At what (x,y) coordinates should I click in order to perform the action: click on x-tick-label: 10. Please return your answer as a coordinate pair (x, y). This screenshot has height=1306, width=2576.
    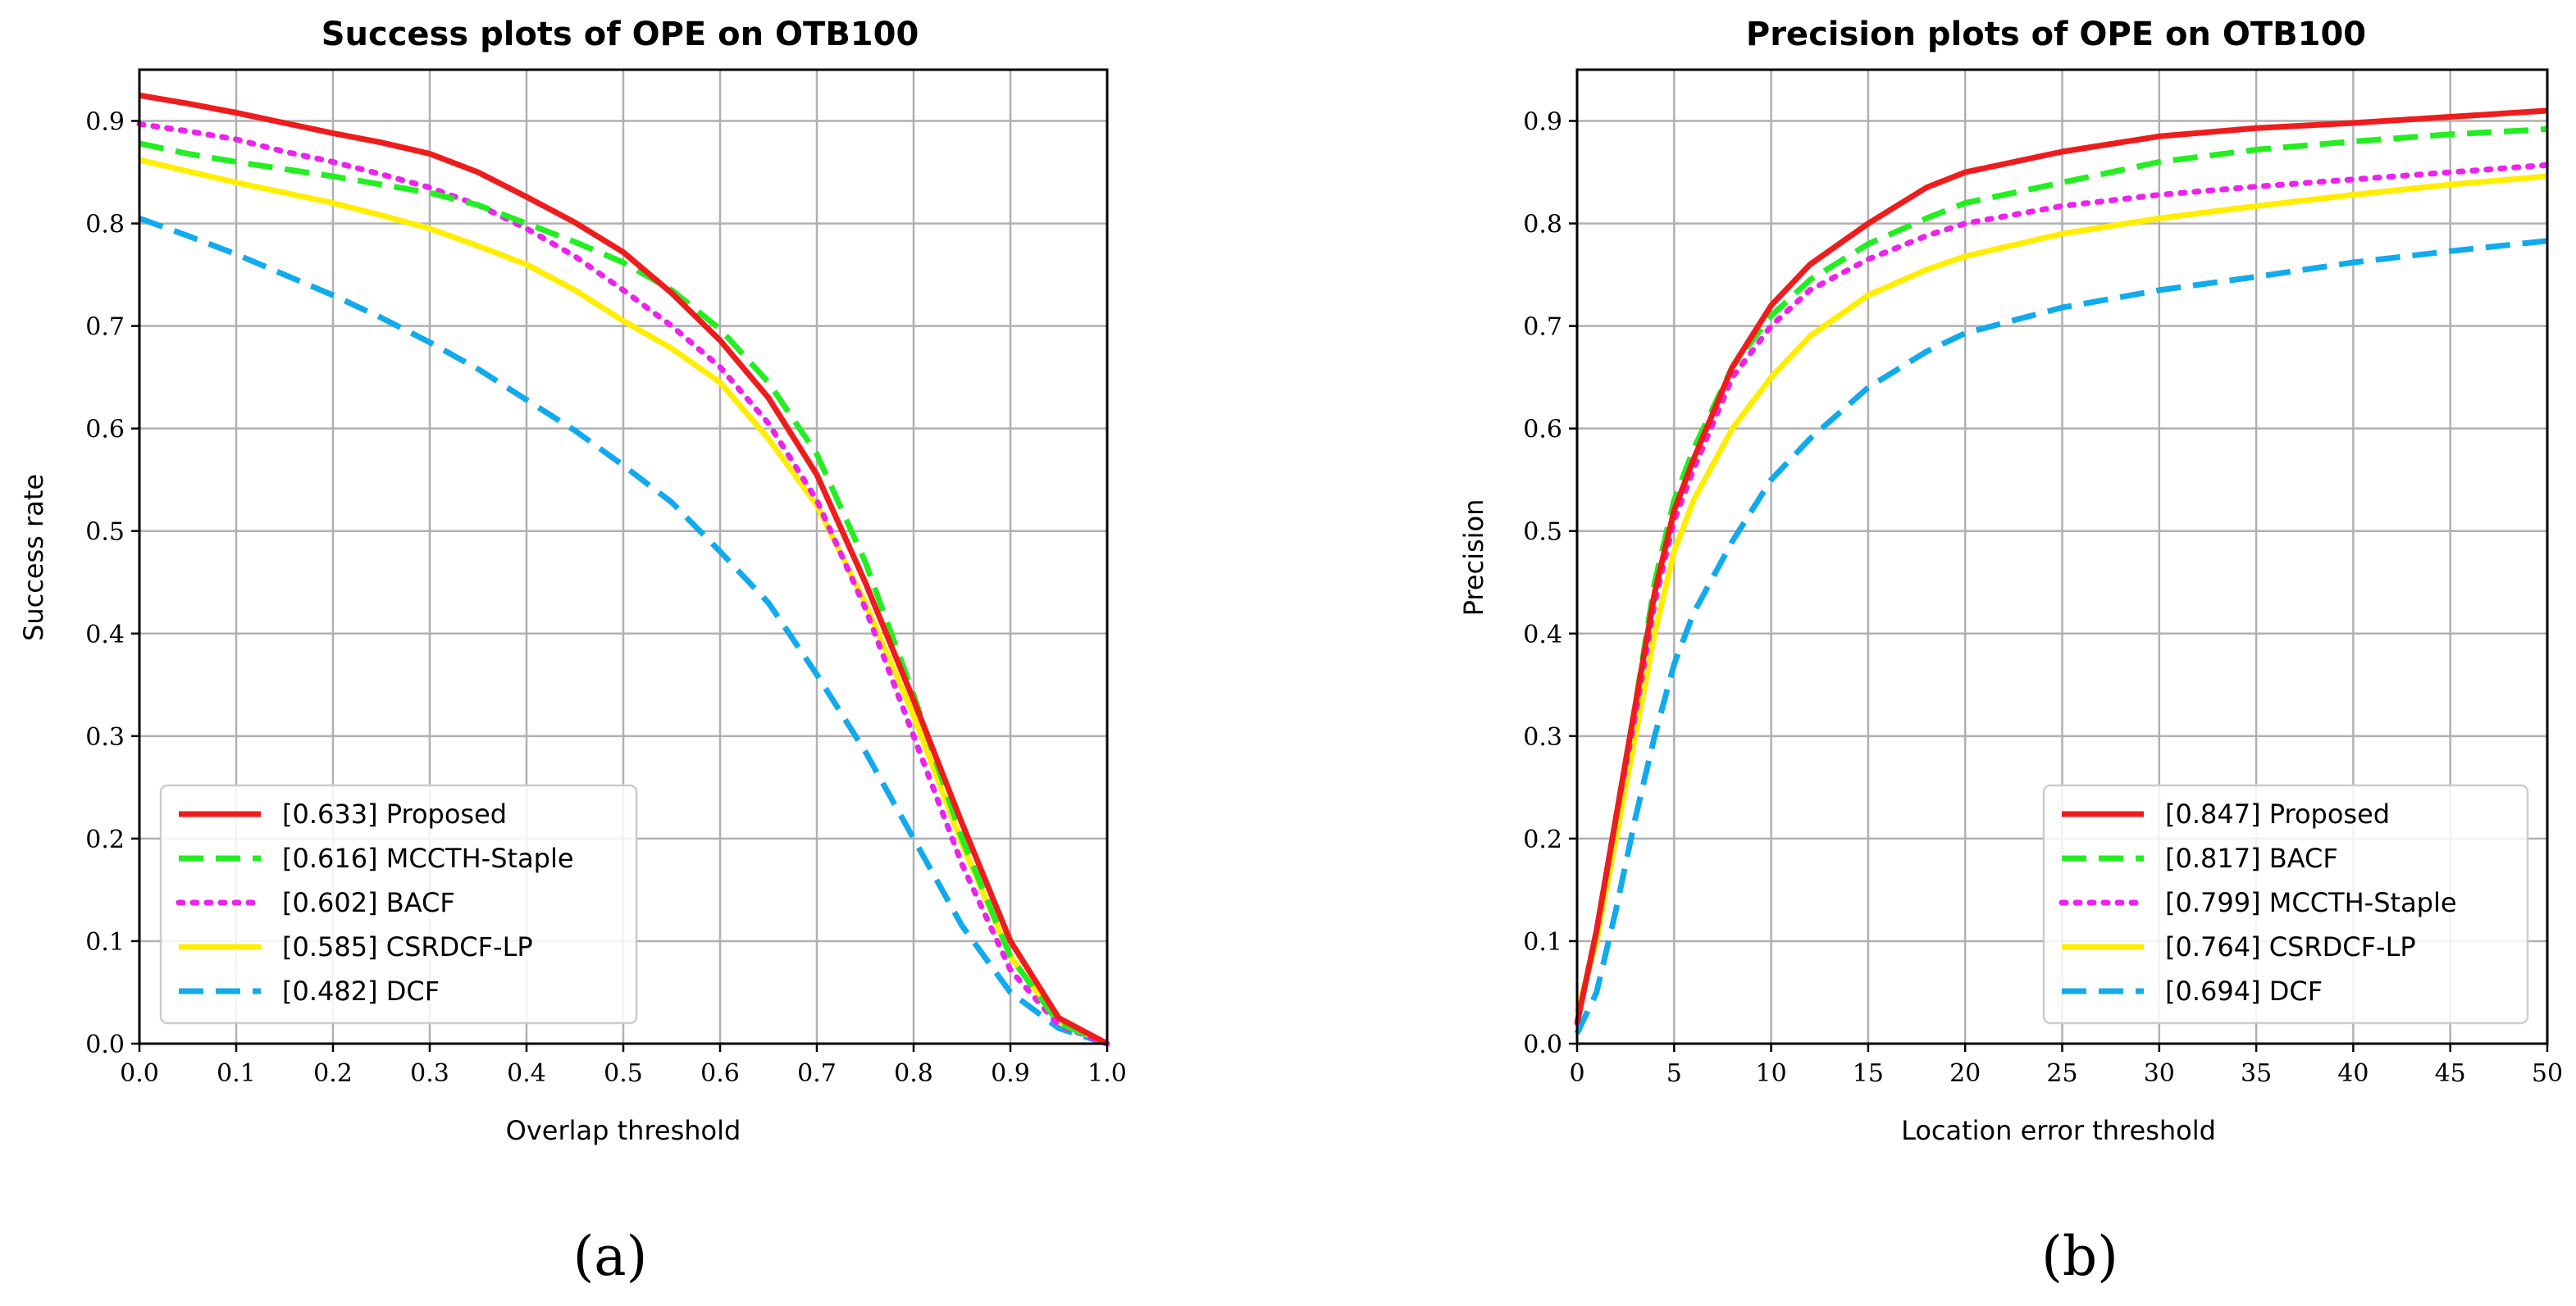
    Looking at the image, I should click on (1771, 1074).